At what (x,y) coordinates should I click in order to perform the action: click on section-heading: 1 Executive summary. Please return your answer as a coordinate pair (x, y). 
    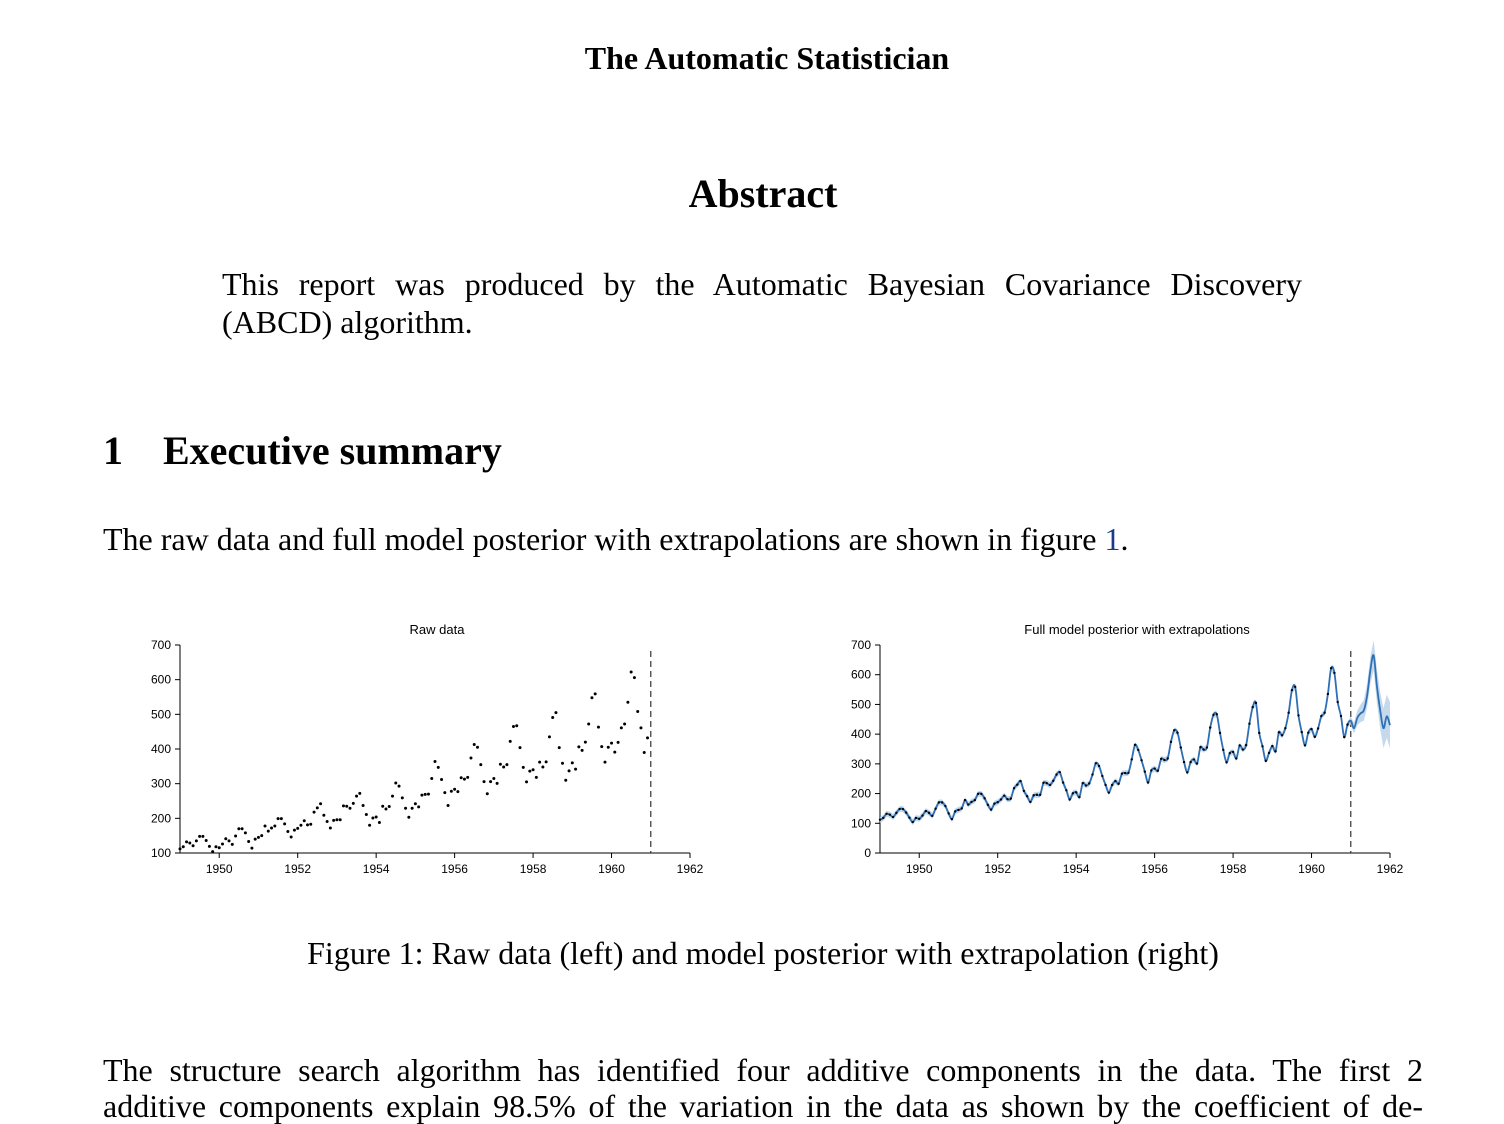
    Looking at the image, I should click on (302, 451).